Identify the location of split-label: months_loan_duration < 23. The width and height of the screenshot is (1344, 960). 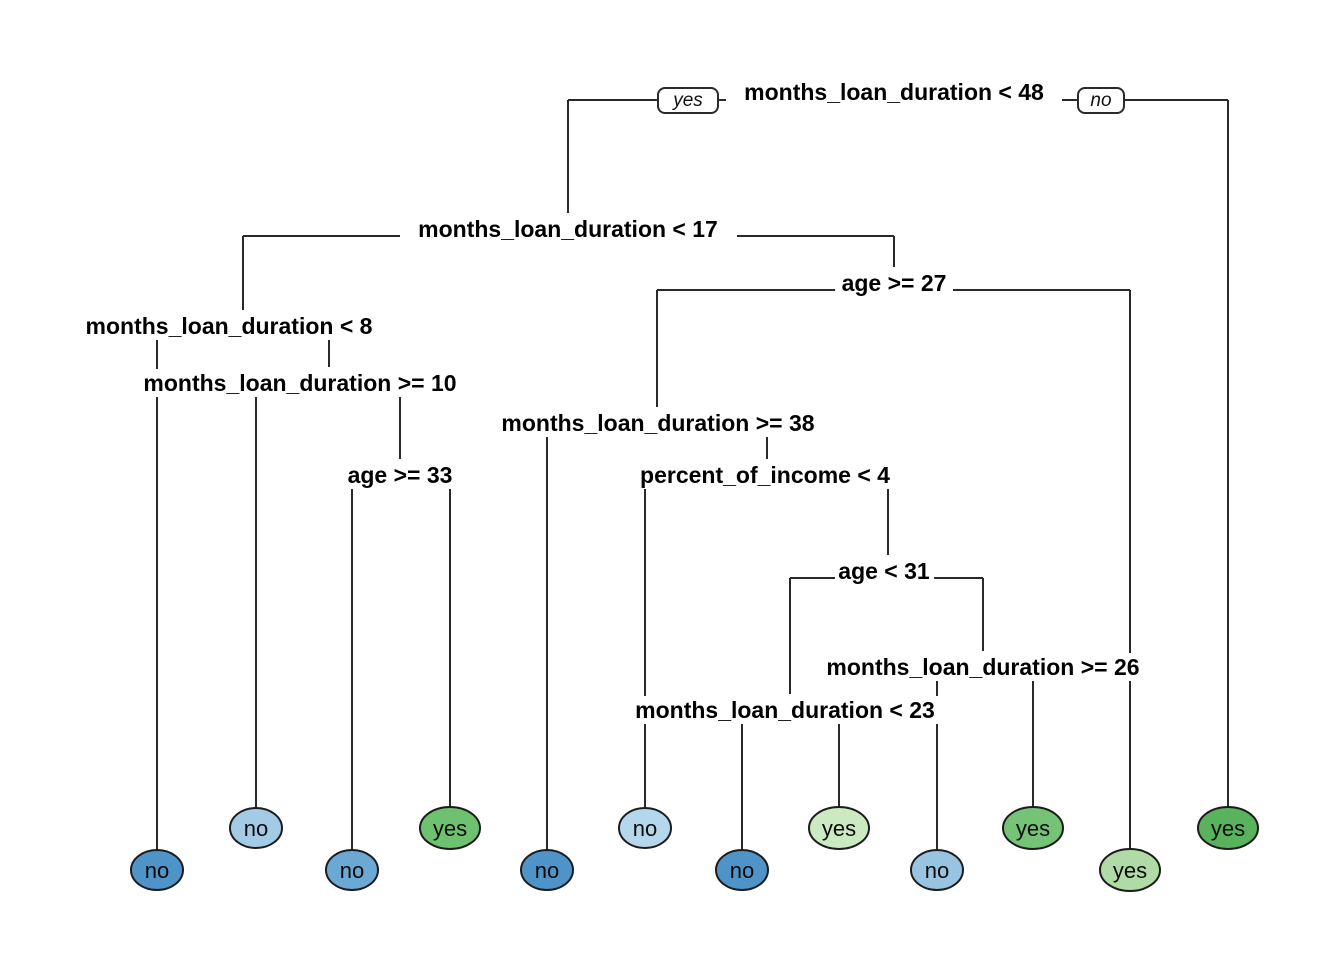
(785, 710).